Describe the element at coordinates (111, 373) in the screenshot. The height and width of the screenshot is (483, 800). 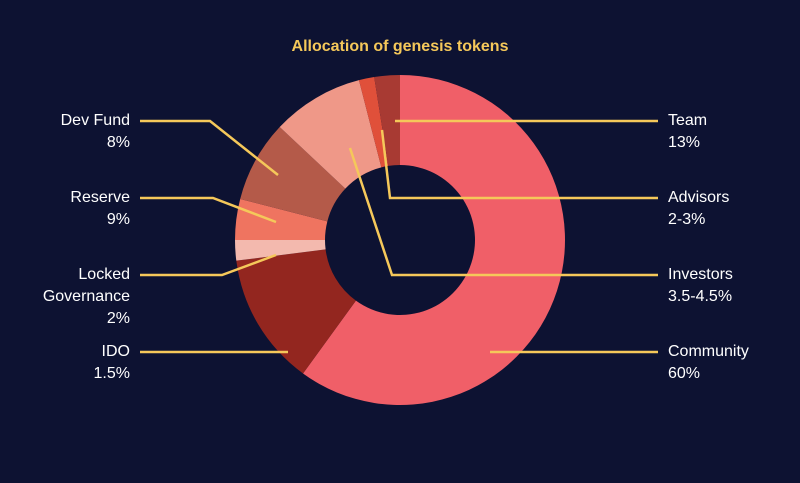
I see `value-label: 1.5%` at that location.